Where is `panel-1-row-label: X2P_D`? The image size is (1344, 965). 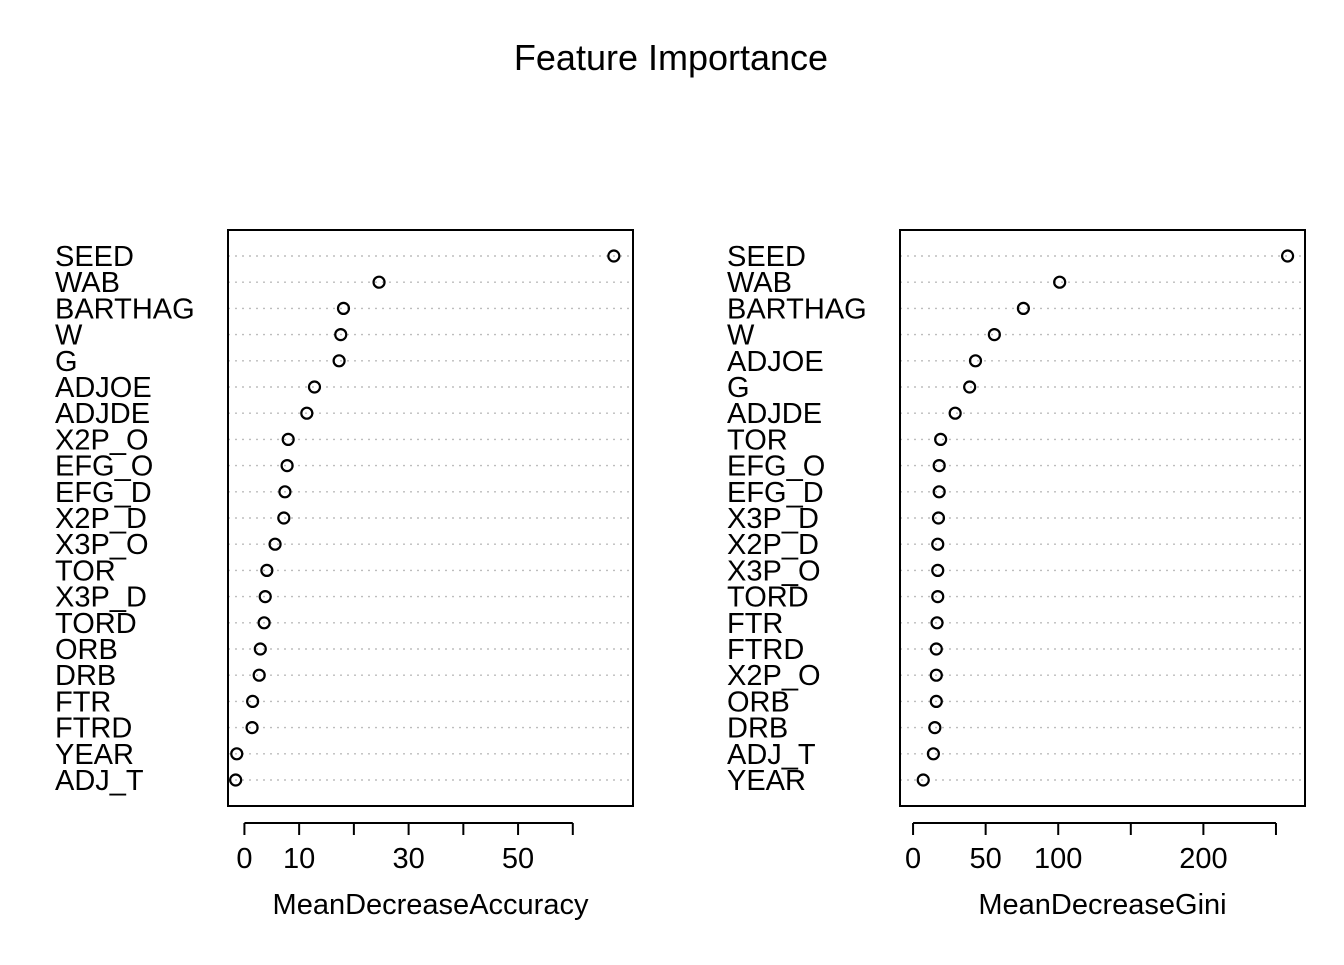
panel-1-row-label: X2P_D is located at coordinates (101, 519).